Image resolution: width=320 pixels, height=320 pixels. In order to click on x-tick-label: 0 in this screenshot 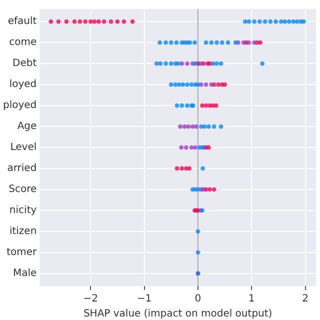, I will do `click(198, 299)`.